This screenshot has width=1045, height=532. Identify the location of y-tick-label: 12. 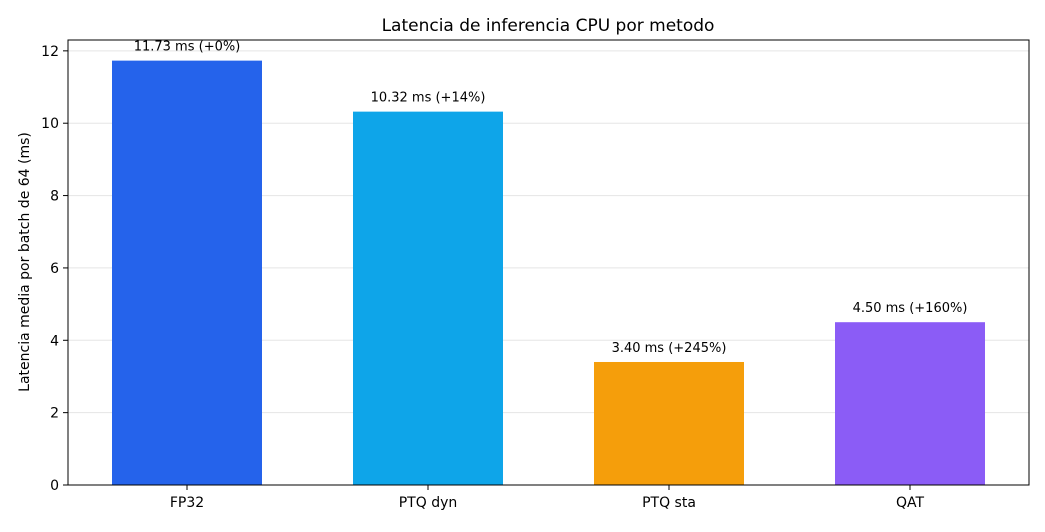
(50, 52).